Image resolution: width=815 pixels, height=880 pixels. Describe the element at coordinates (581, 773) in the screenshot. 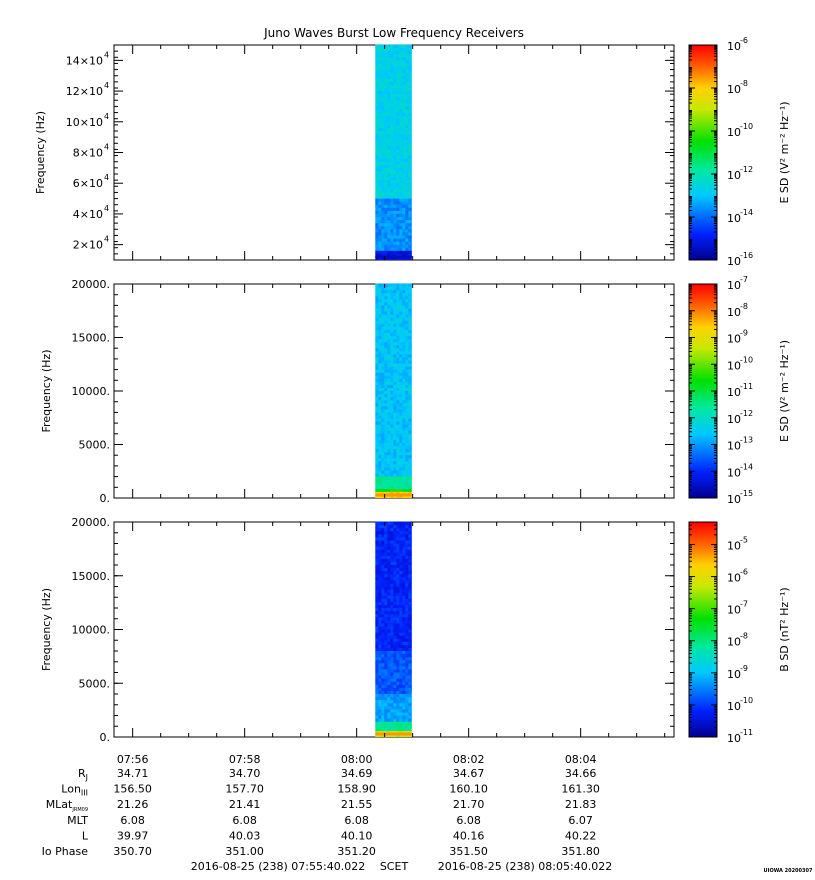

I see `ephemeris-value: 34.66` at that location.